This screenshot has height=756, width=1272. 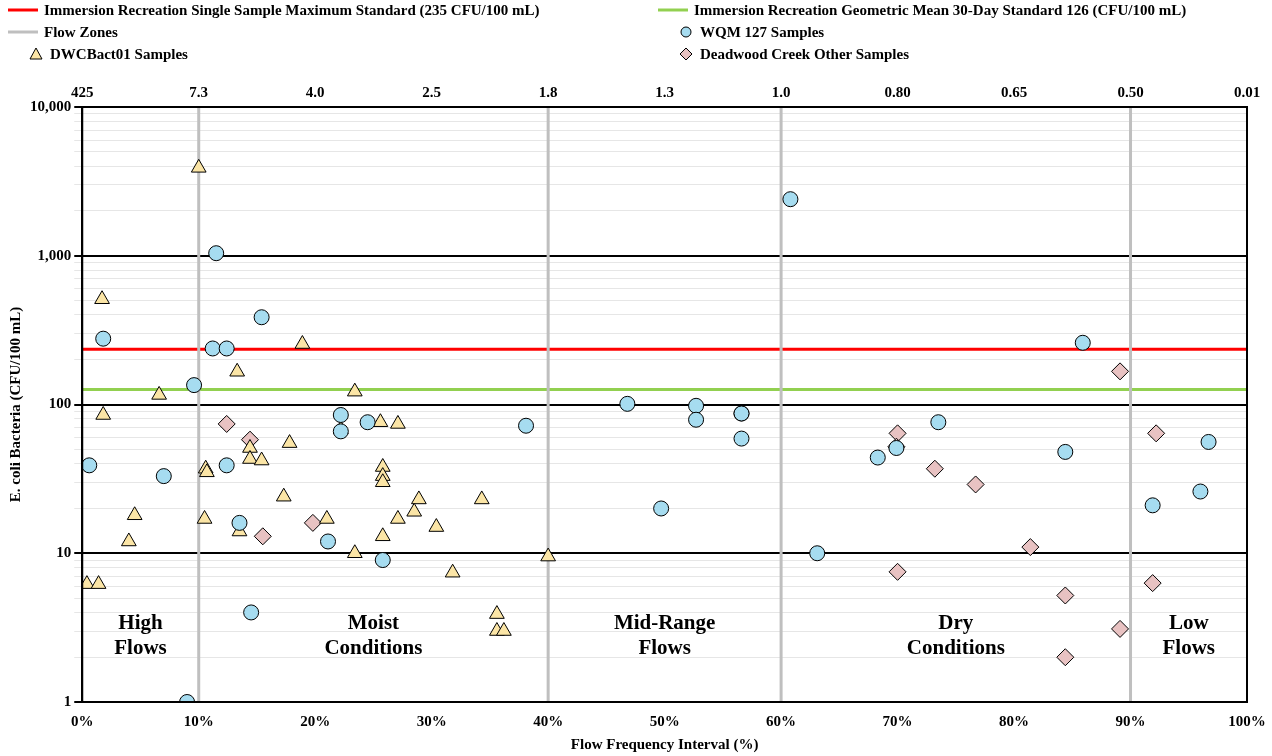 What do you see at coordinates (198, 720) in the screenshot?
I see `x-tick-label: 10%` at bounding box center [198, 720].